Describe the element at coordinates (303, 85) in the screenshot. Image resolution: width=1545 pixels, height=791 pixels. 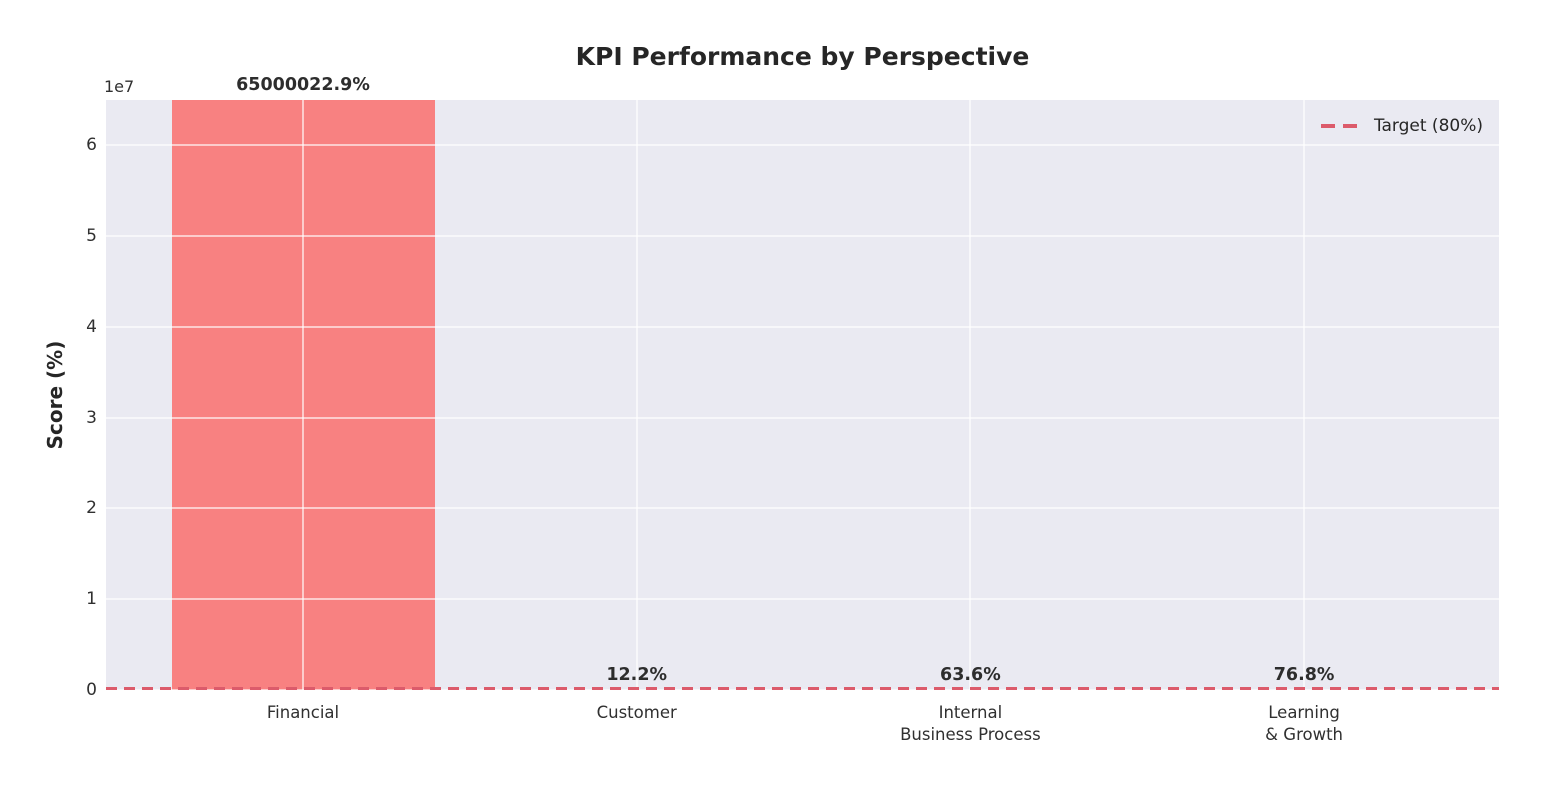
I see `bar-value-label-0: 65000022.9%` at that location.